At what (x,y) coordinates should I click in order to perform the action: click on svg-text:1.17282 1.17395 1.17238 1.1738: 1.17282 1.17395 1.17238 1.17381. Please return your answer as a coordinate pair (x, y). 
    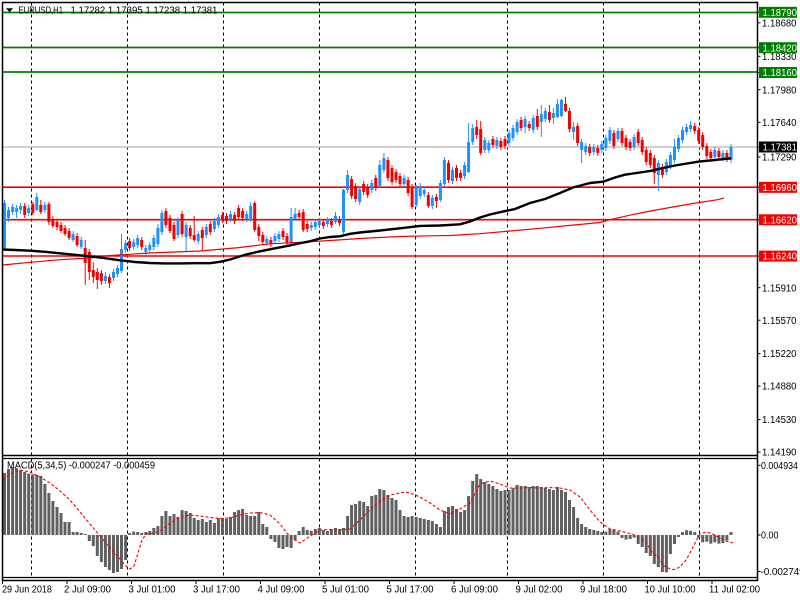
    Looking at the image, I should click on (144, 11).